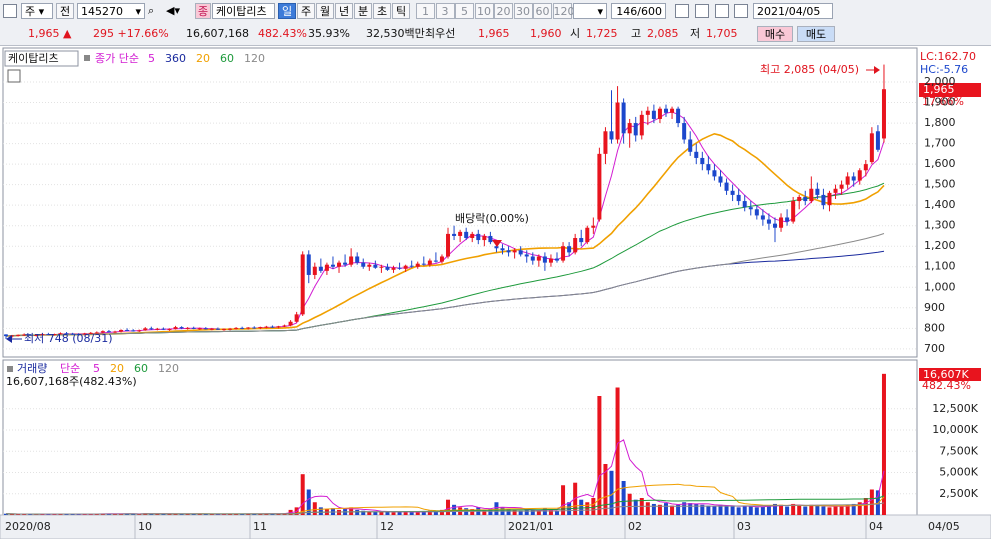  What do you see at coordinates (741, 11) in the screenshot?
I see `settings-icon` at bounding box center [741, 11].